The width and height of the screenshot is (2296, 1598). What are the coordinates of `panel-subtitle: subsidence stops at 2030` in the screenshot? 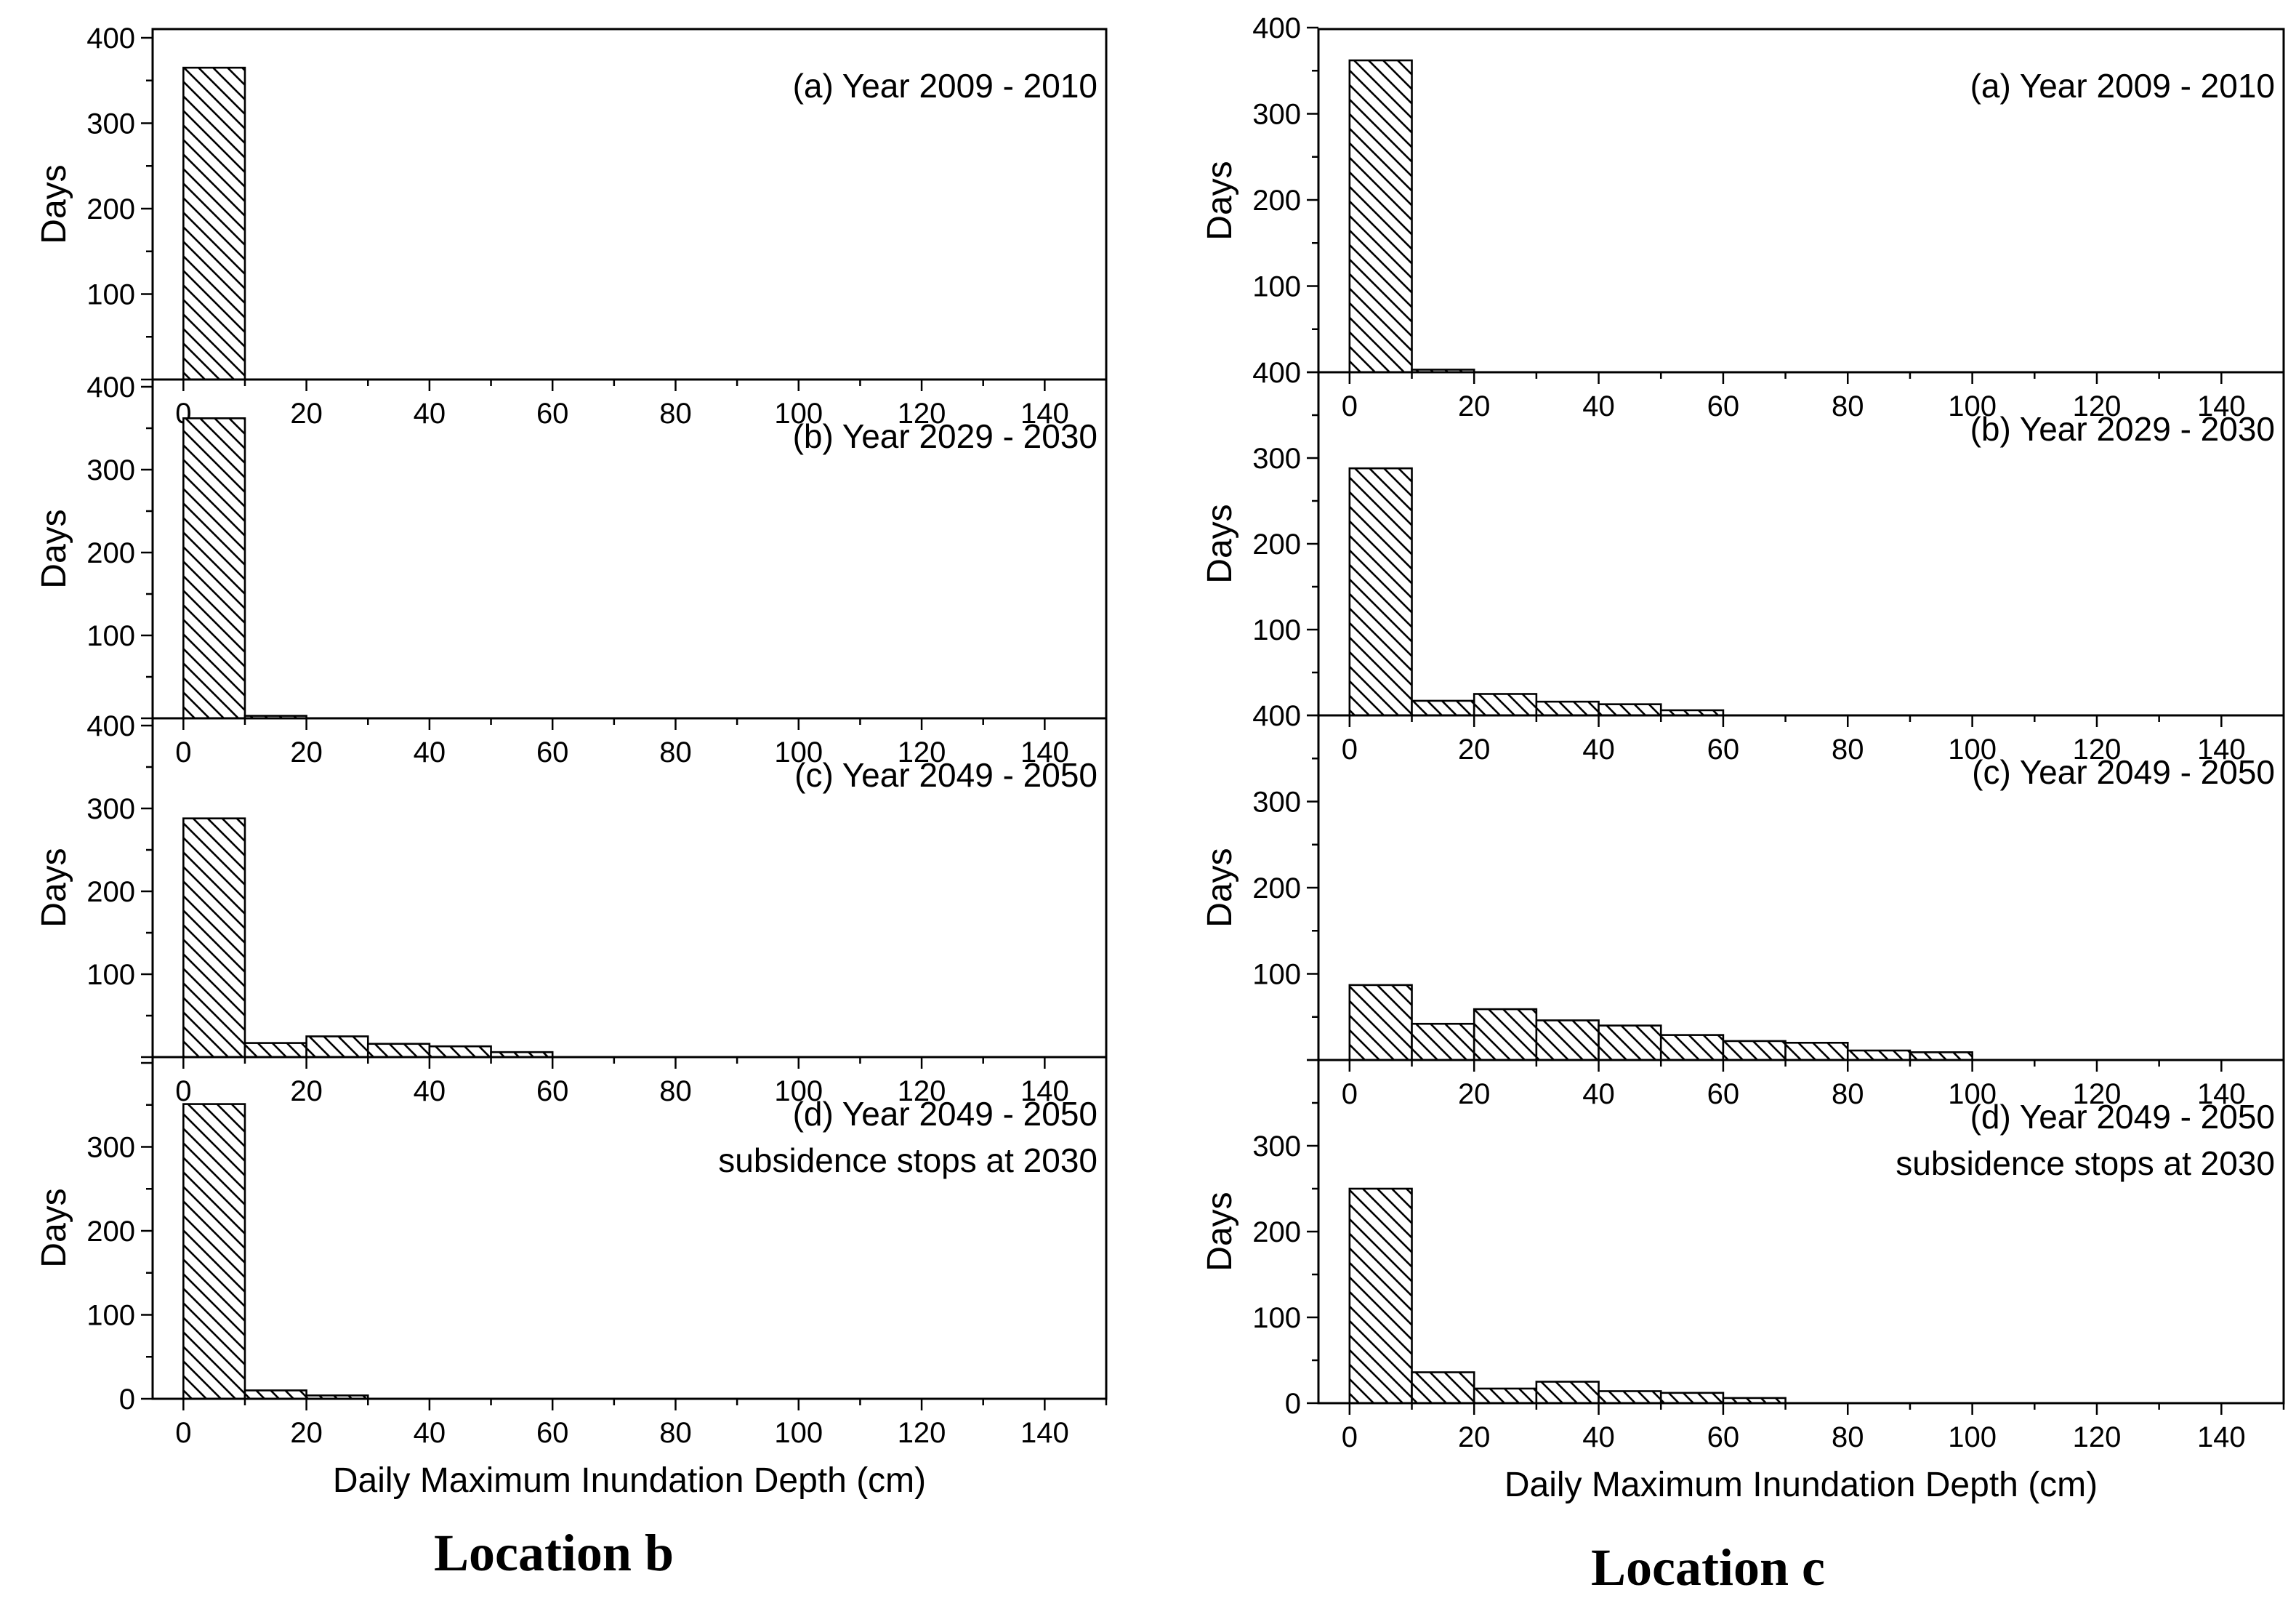 It's located at (907, 1160).